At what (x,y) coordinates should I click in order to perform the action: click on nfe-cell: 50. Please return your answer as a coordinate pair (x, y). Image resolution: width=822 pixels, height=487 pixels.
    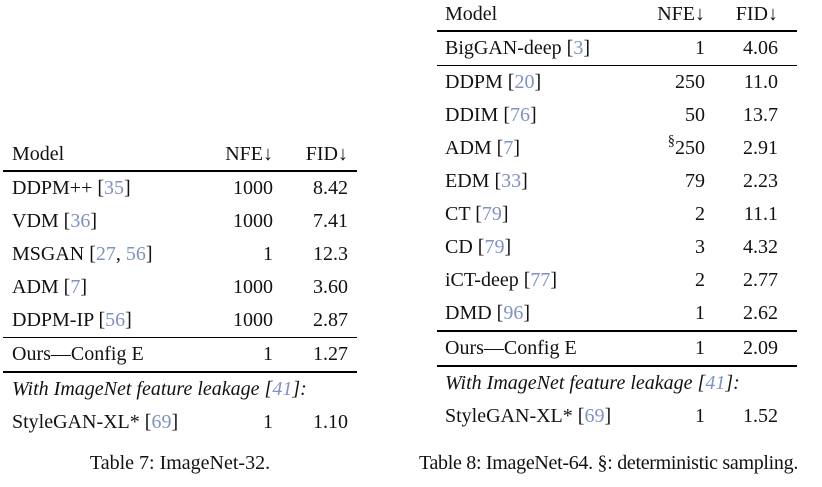
    Looking at the image, I should click on (695, 115).